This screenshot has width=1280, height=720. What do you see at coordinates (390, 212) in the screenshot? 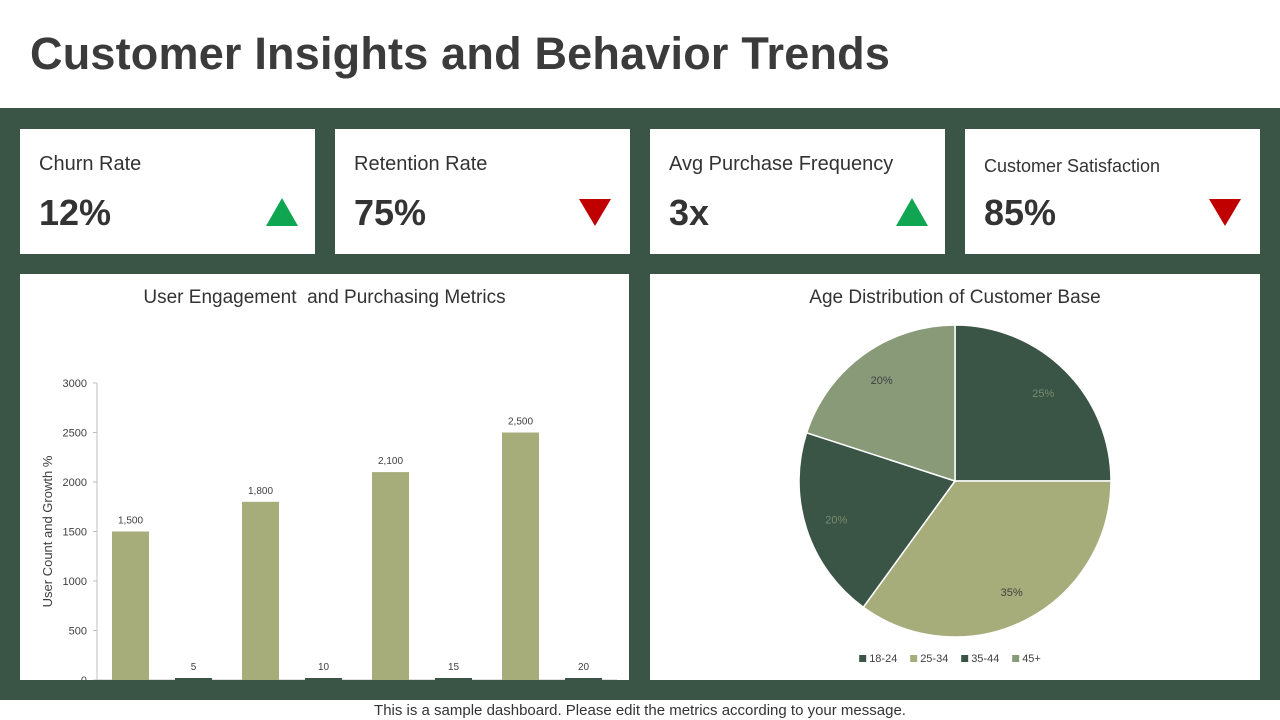
I see `kpi-value: 75%` at bounding box center [390, 212].